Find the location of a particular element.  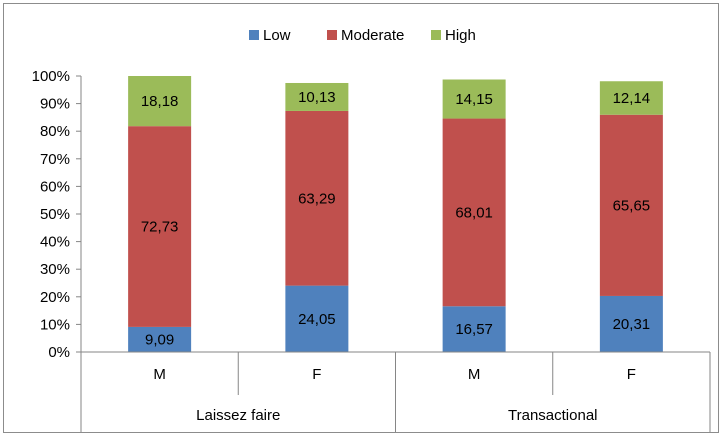

data-label-moderate-3: 65,65 is located at coordinates (632, 205).